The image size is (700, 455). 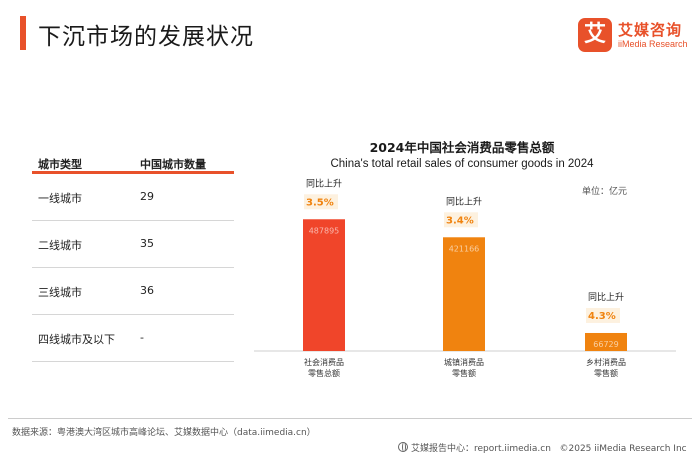 I want to click on table-row: 三线城市 36, so click(x=133, y=291).